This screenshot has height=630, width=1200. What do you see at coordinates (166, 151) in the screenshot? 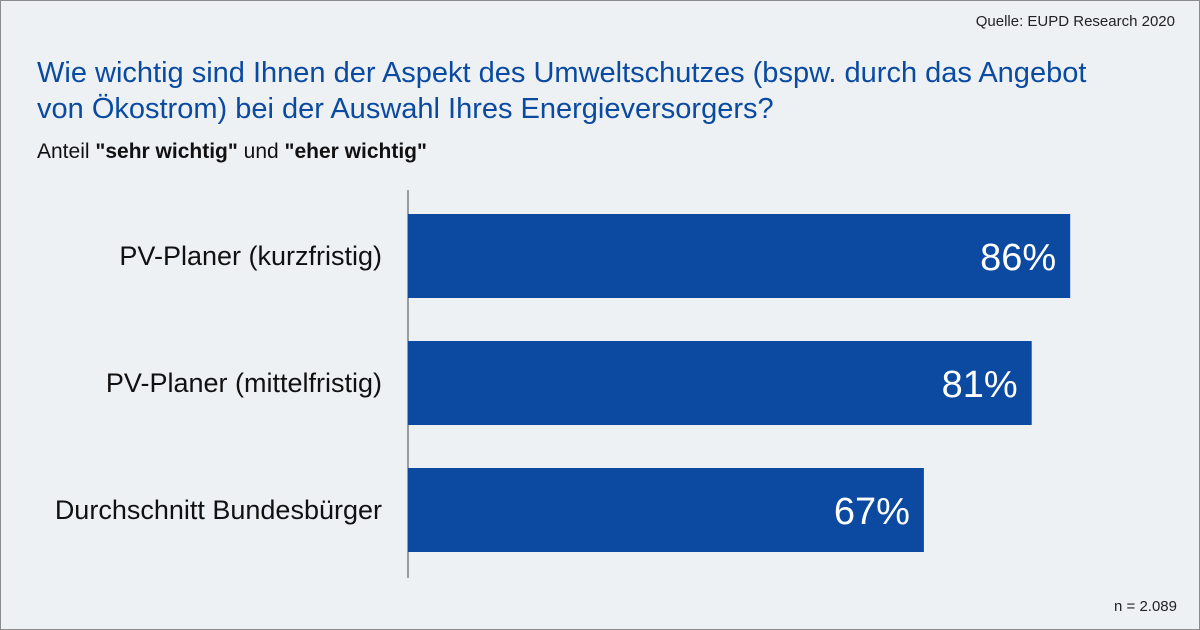
I see `subtitle-bold-1: "sehr wichtig"` at bounding box center [166, 151].